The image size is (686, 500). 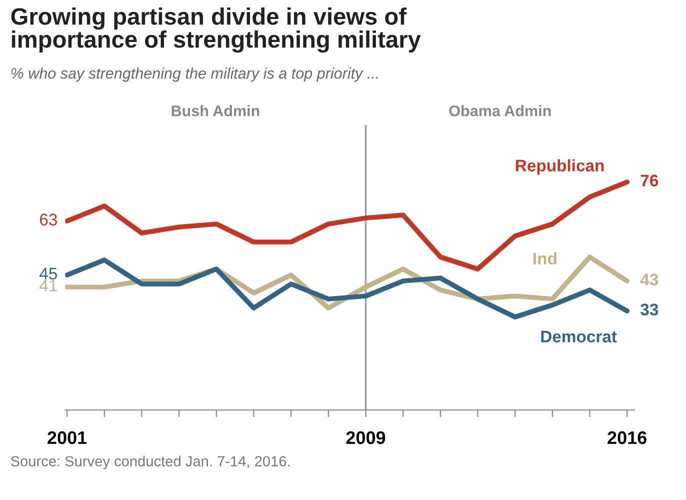 What do you see at coordinates (545, 258) in the screenshot?
I see `series-label: Ind` at bounding box center [545, 258].